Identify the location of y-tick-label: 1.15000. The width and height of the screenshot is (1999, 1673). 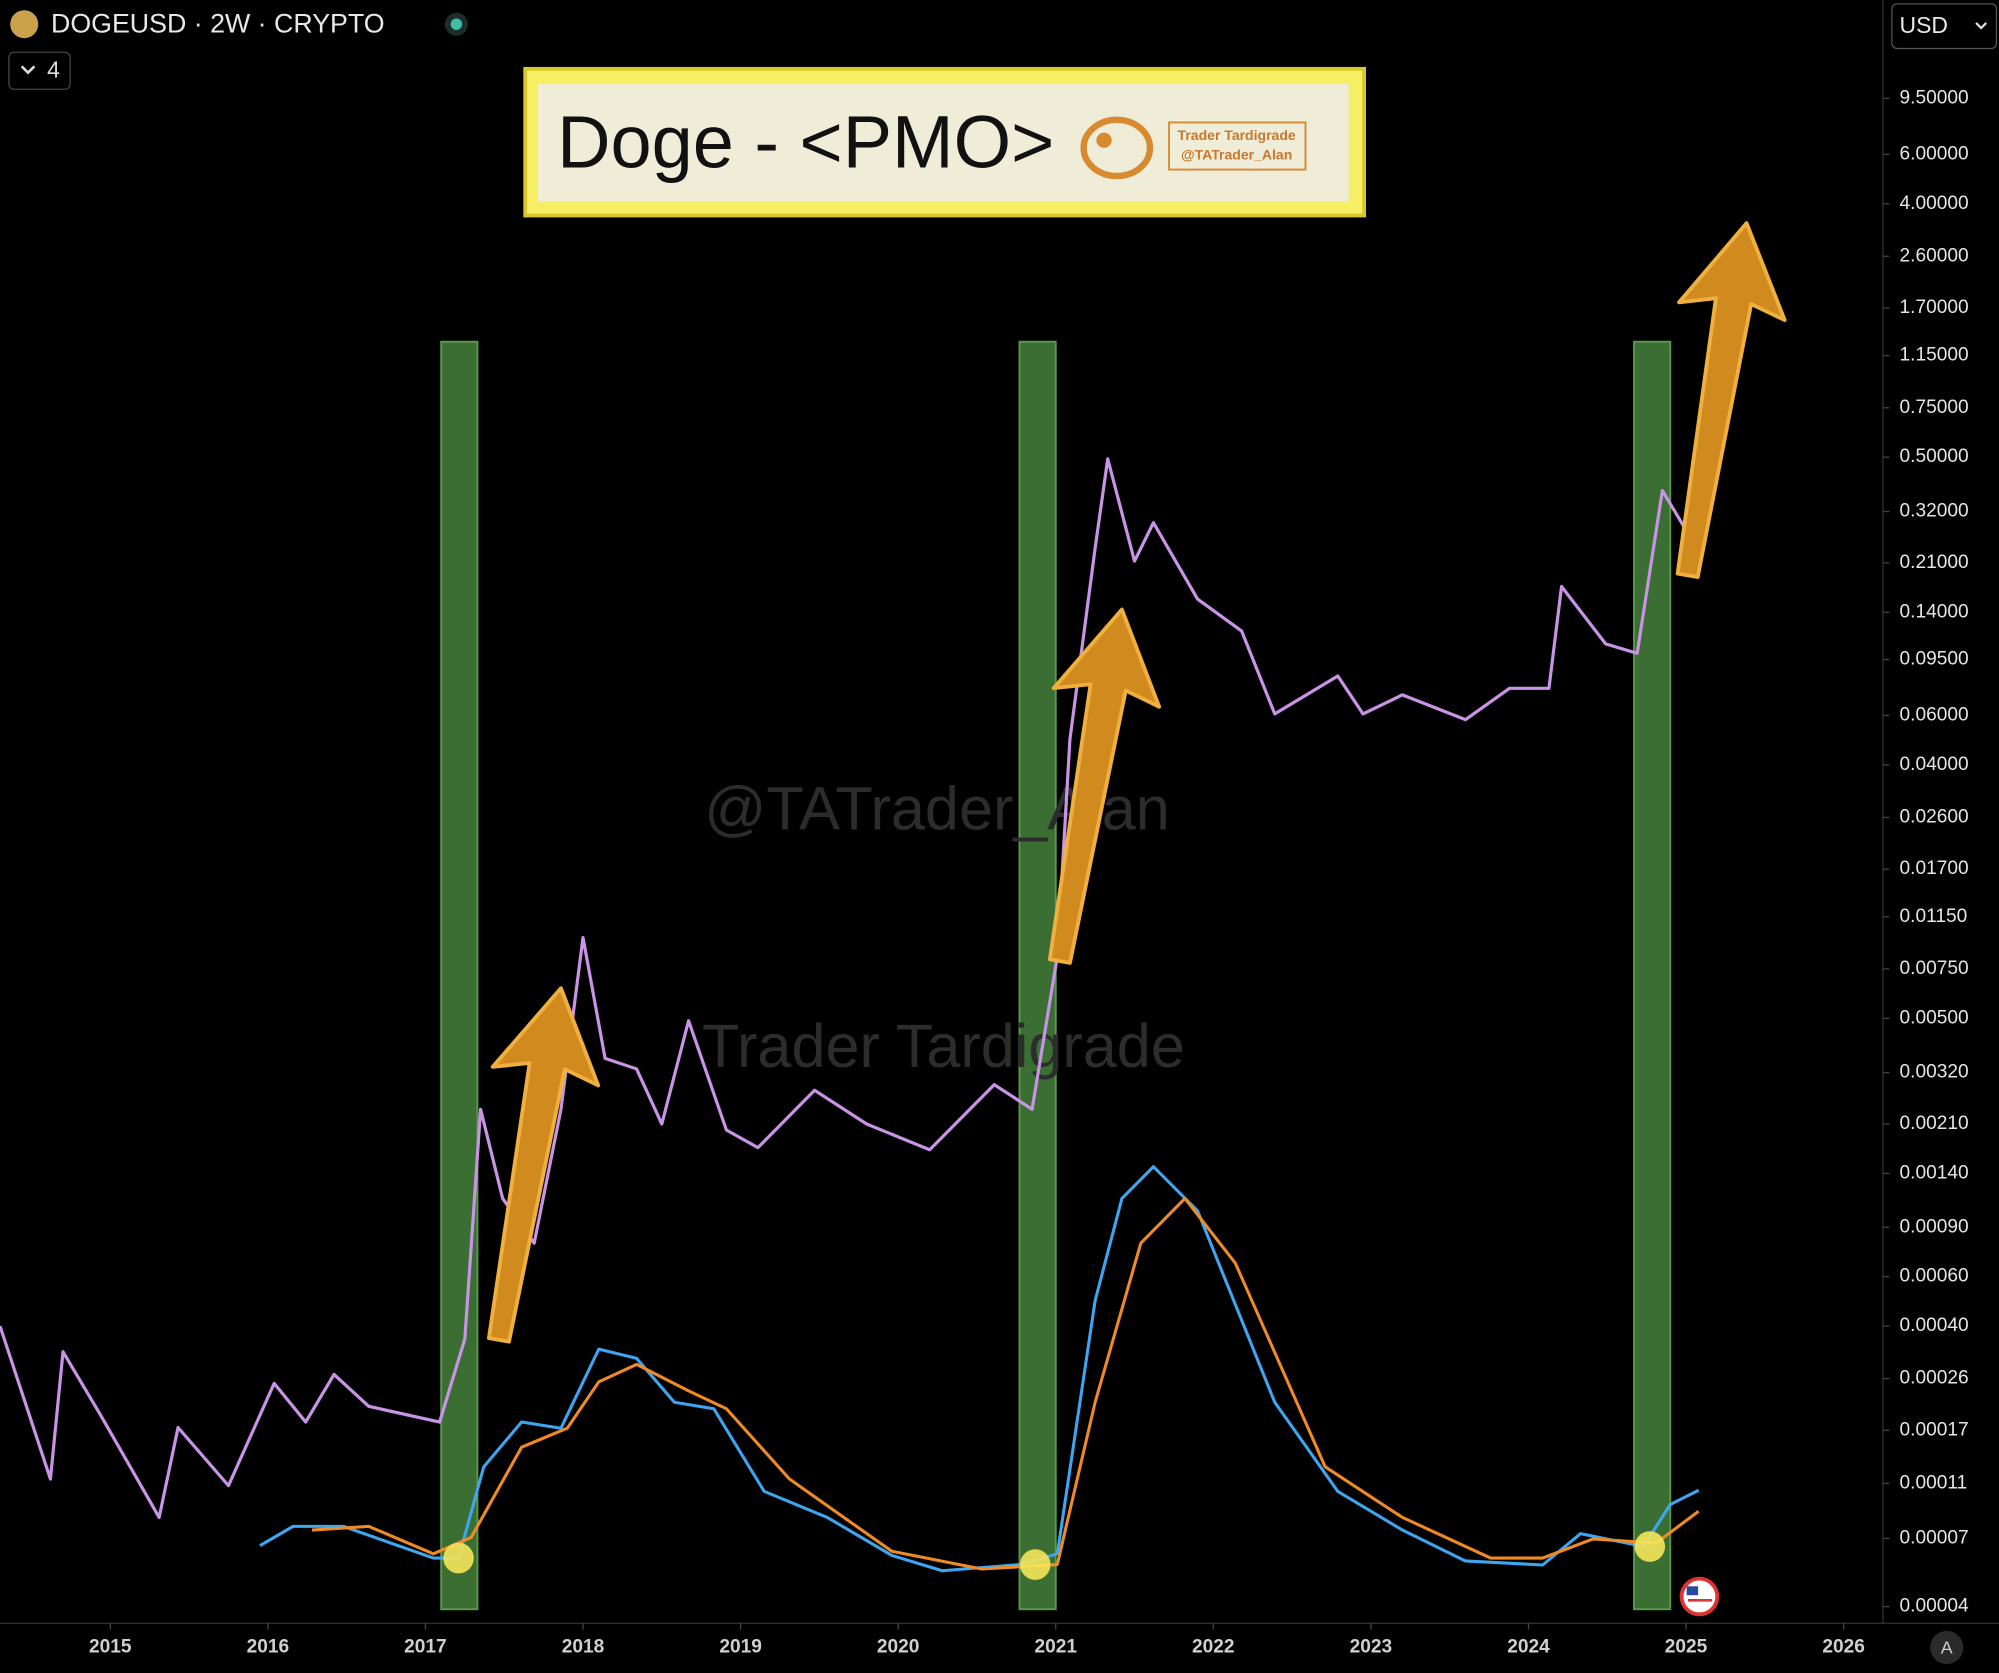
(1934, 355).